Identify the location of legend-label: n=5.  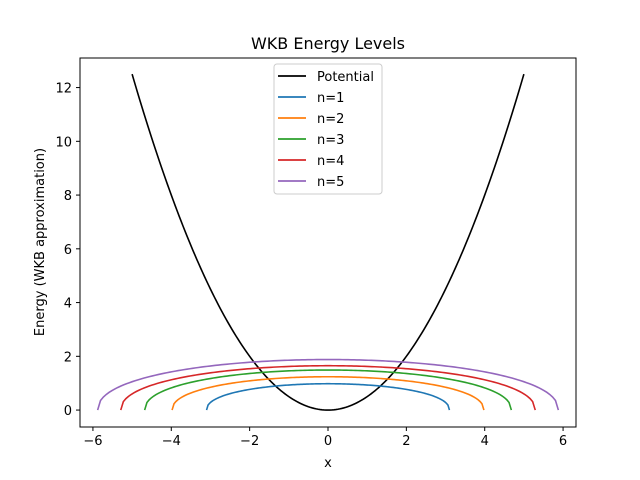
(330, 182).